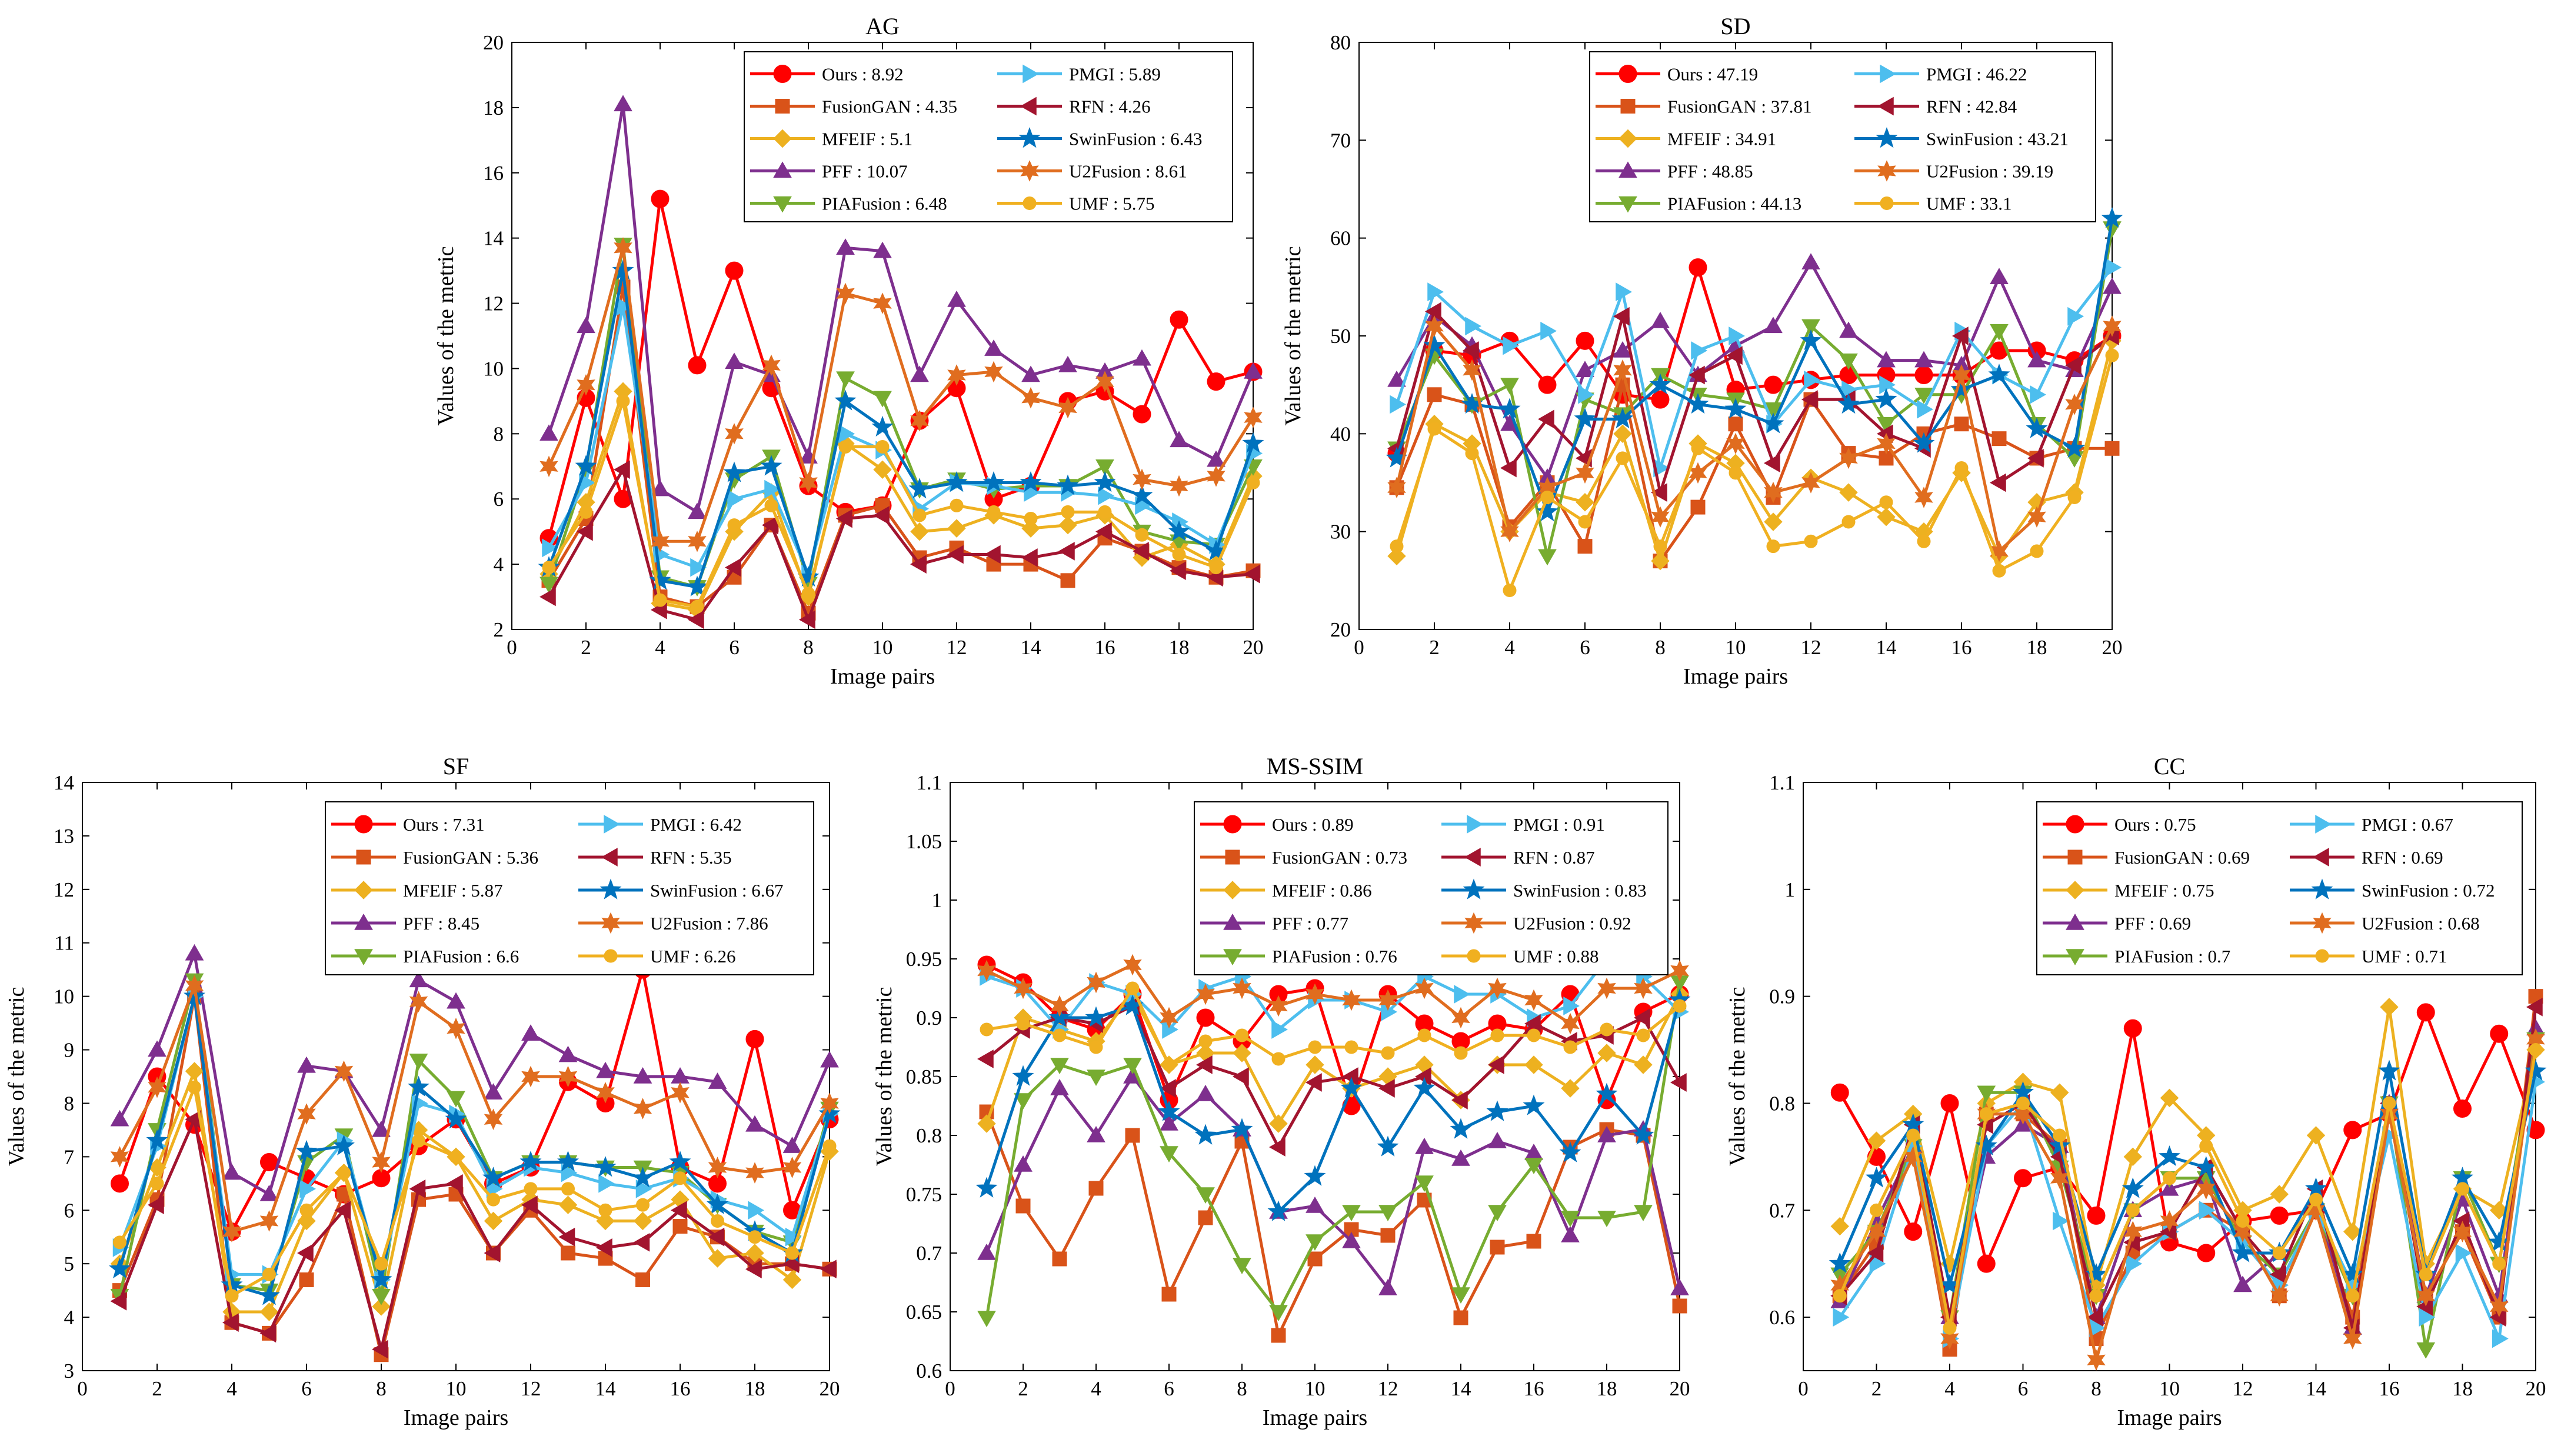 This screenshot has height=1456, width=2571. I want to click on x-tick-label: 4, so click(1949, 1388).